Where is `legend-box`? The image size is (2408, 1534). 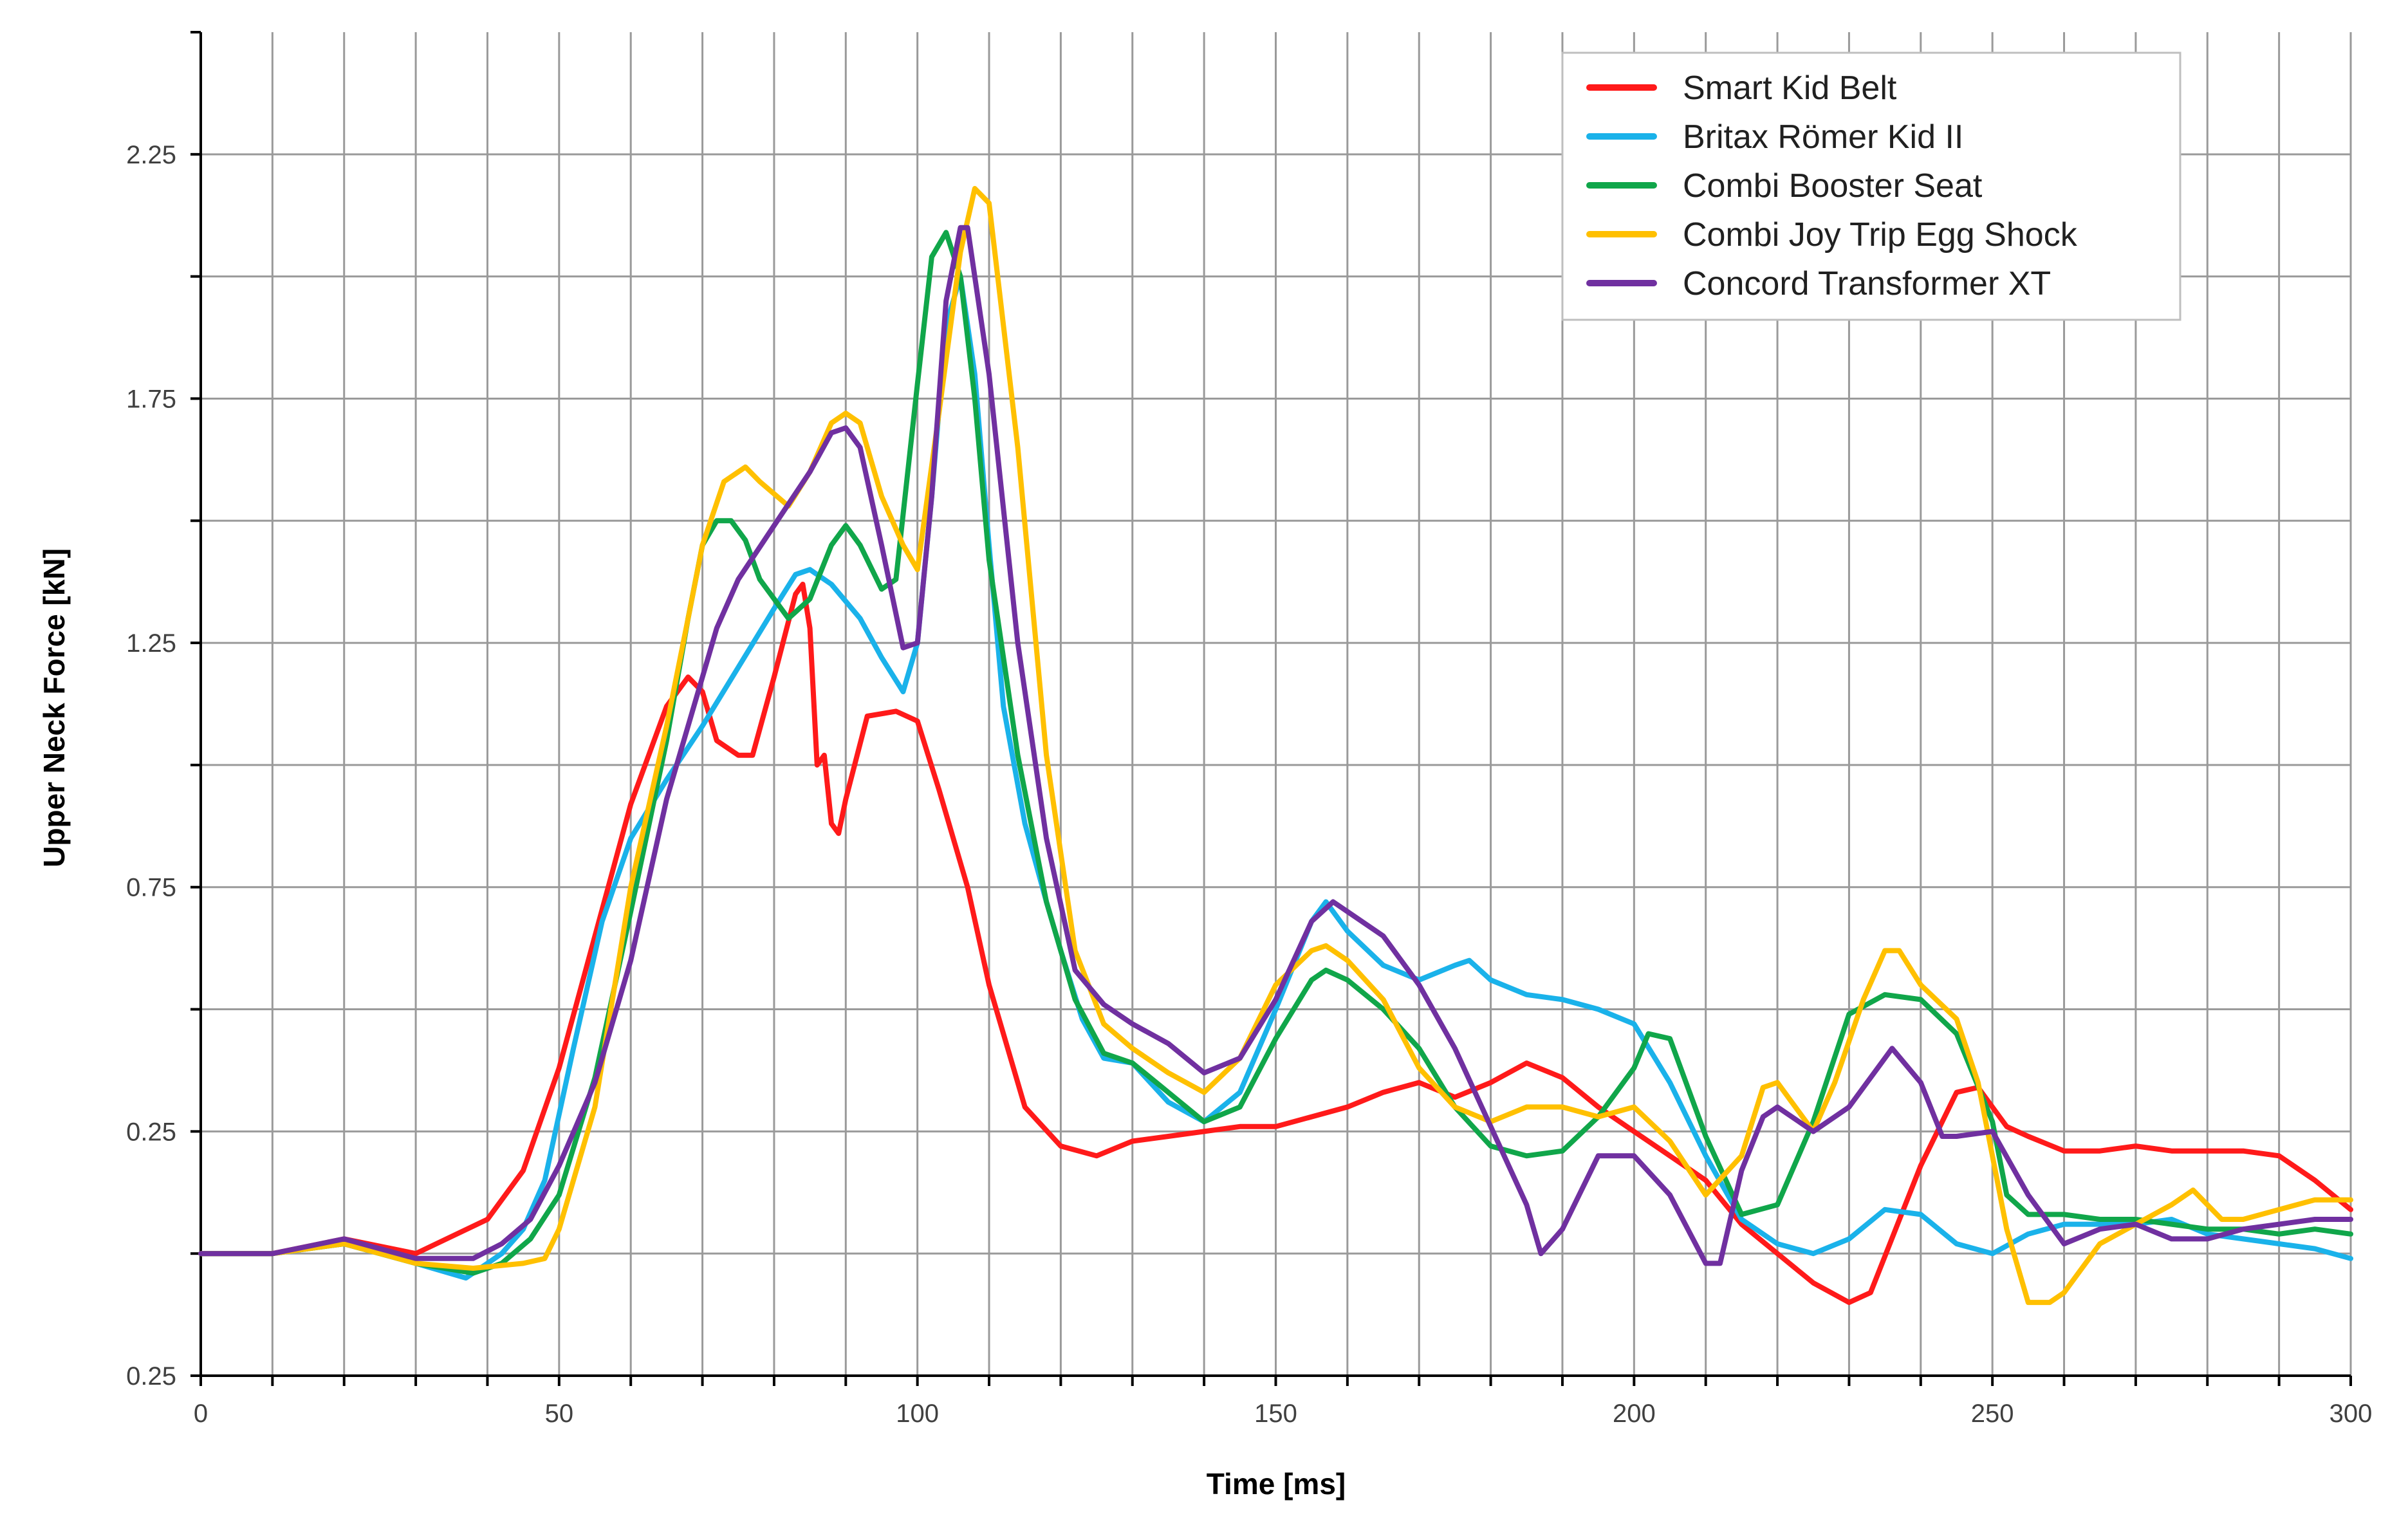
legend-box is located at coordinates (1871, 186).